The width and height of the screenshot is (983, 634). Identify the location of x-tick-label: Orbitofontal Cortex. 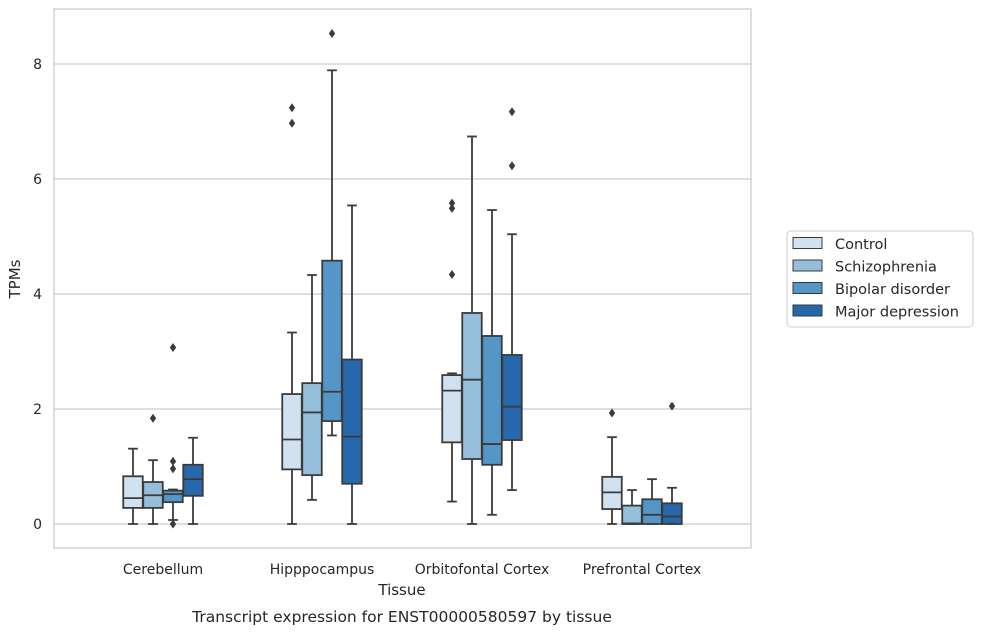
(482, 570).